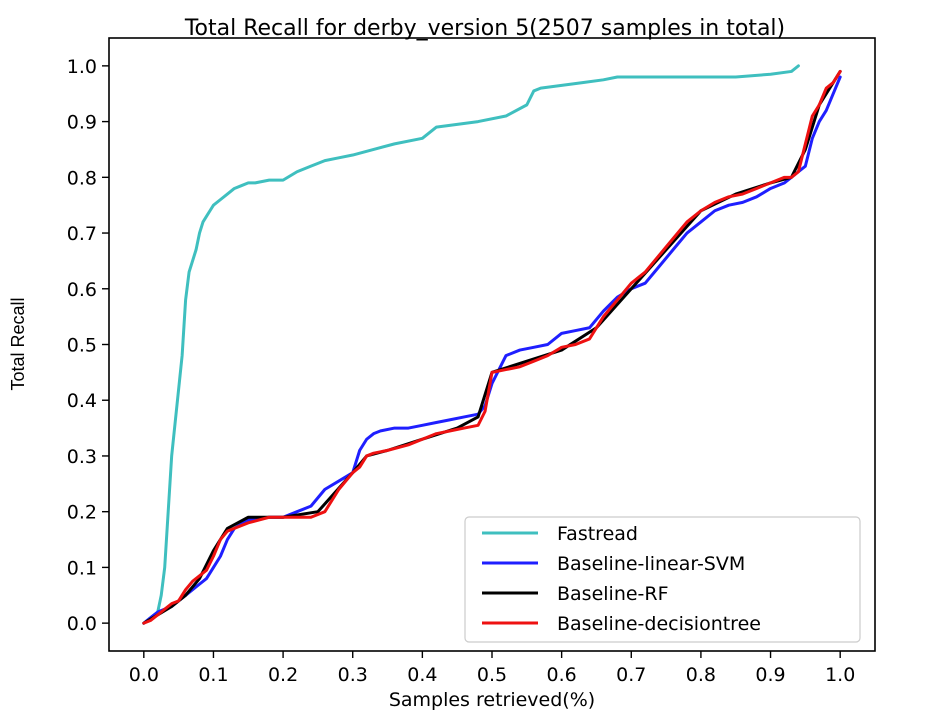 The image size is (947, 712). I want to click on x-tick-label: 0.7, so click(631, 675).